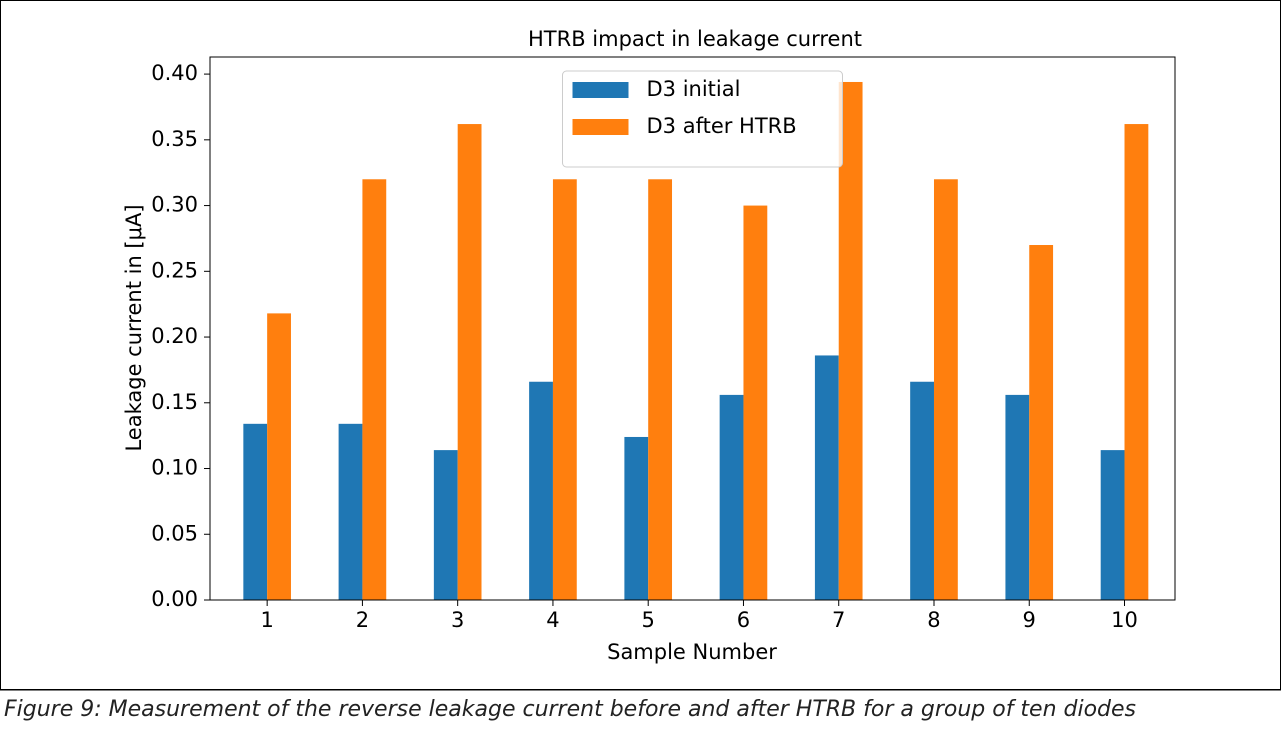 Image resolution: width=1281 pixels, height=731 pixels. Describe the element at coordinates (457, 620) in the screenshot. I see `x-tick-label: 3` at that location.